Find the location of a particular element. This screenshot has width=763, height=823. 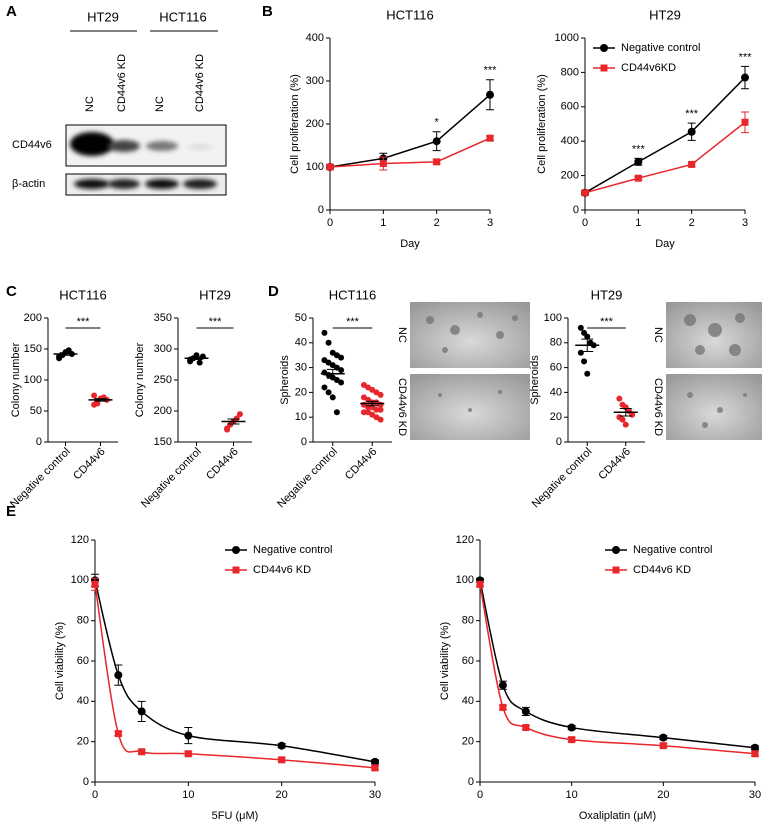

y-tick-label: 150 is located at coordinates (163, 442).